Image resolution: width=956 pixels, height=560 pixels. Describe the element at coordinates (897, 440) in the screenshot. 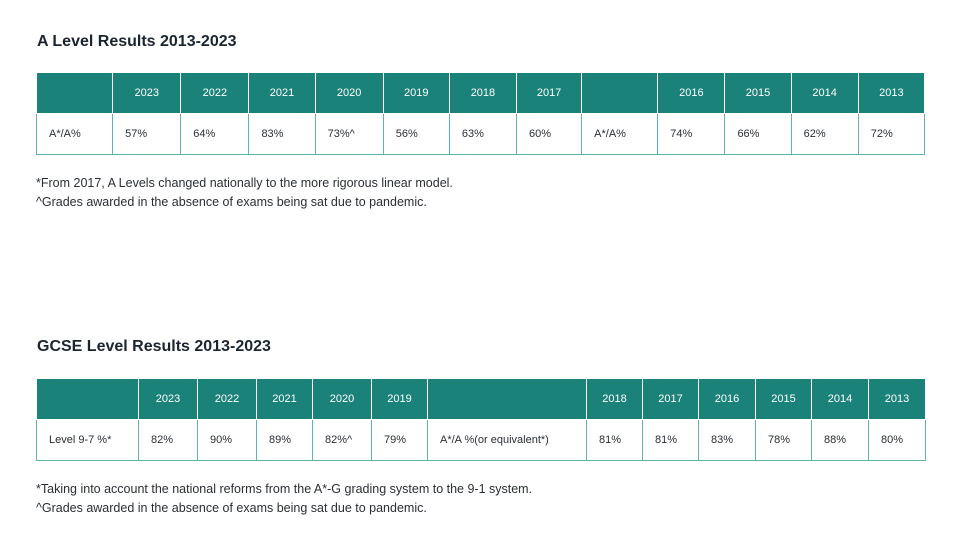

I see `gcse-value-cell: 80%` at that location.